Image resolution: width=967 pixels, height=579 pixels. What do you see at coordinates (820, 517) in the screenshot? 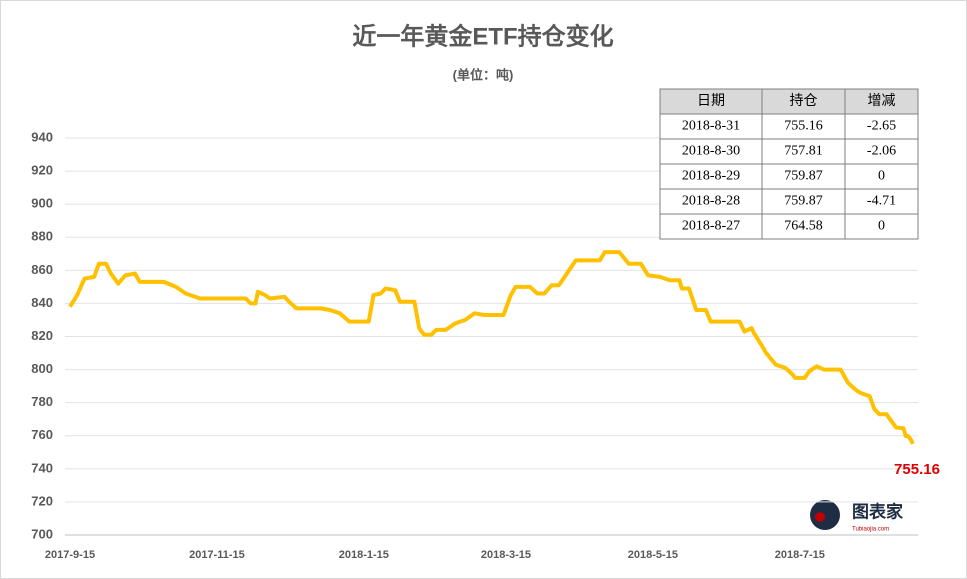
I see `logo-dot` at bounding box center [820, 517].